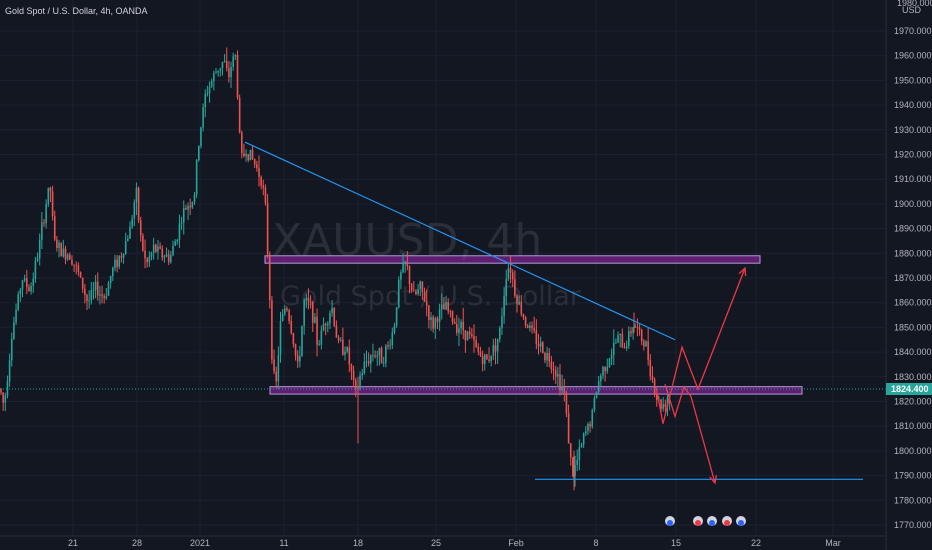  What do you see at coordinates (913, 327) in the screenshot?
I see `y-tick-label: 1850.000` at bounding box center [913, 327].